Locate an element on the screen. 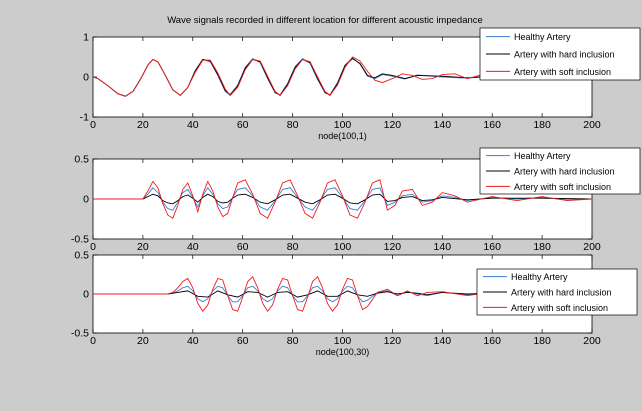  x-axis-label: node(100,30) is located at coordinates (343, 352).